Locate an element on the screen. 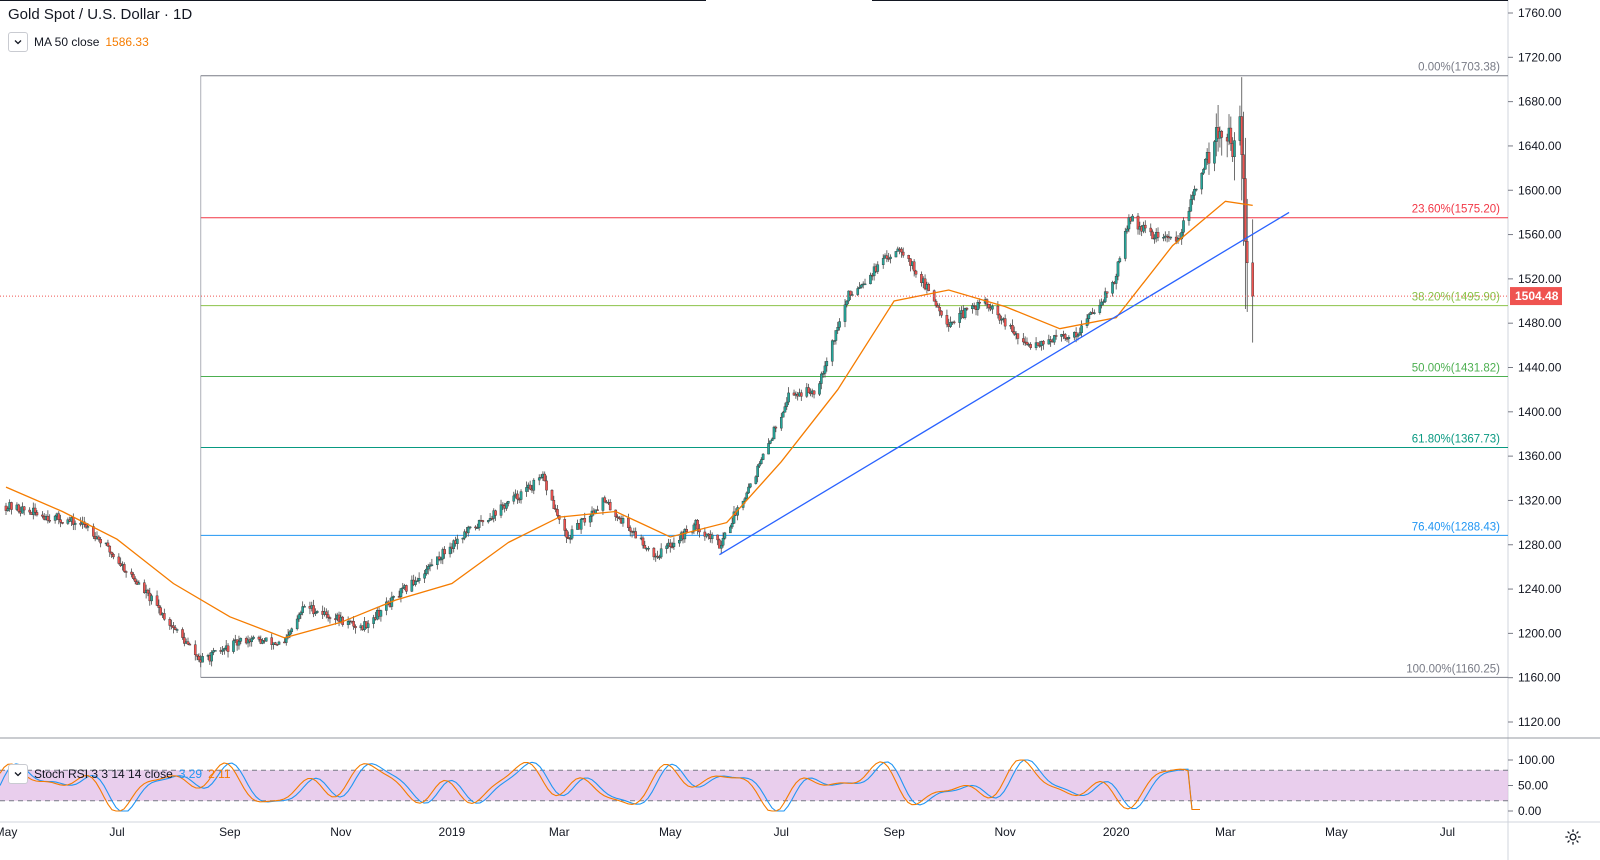  stoch-legend-row: Stoch RSI 3 3 14 14 close 3.29 2.11 is located at coordinates (119, 774).